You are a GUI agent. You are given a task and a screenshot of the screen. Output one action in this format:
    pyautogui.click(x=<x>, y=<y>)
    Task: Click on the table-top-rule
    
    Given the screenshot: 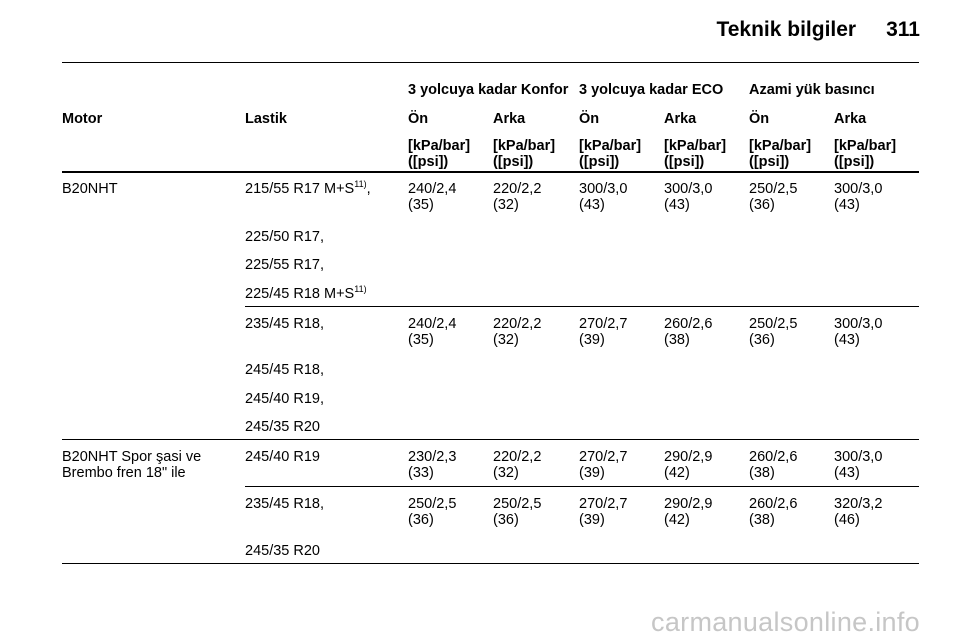 What is the action you would take?
    pyautogui.click(x=490, y=62)
    